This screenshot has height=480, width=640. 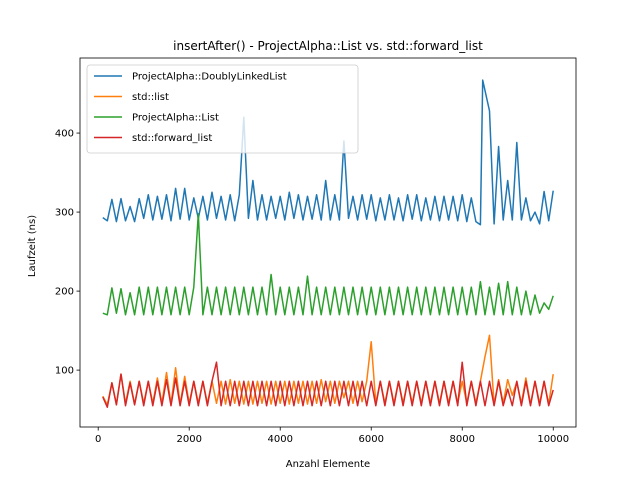 What do you see at coordinates (64, 371) in the screenshot?
I see `y-tick-label: 100` at bounding box center [64, 371].